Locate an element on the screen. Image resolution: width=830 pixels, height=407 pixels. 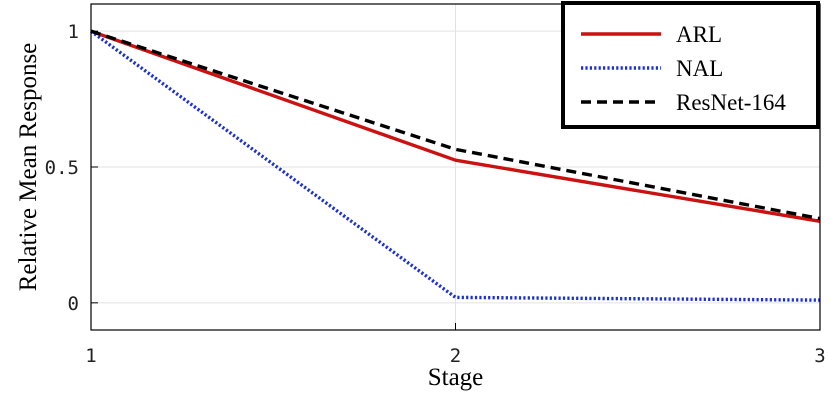
y-tick-label: 0 is located at coordinates (73, 304).